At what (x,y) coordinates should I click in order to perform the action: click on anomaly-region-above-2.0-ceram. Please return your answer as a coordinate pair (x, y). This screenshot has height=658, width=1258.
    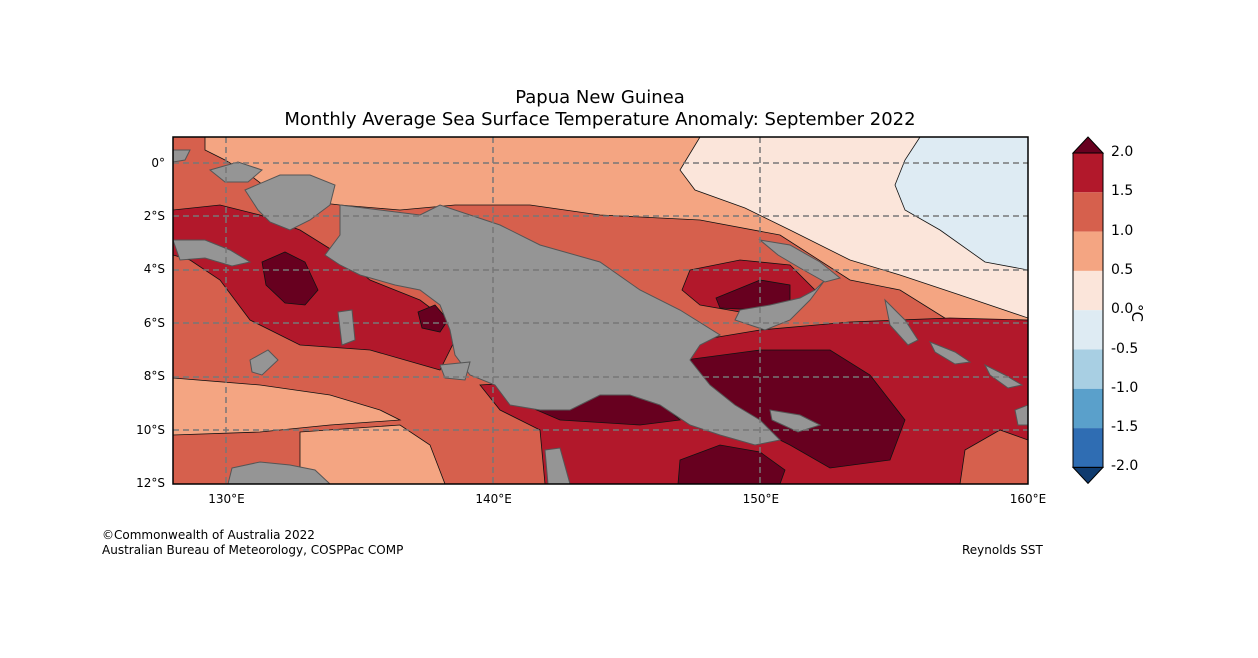
    Looking at the image, I should click on (290, 278).